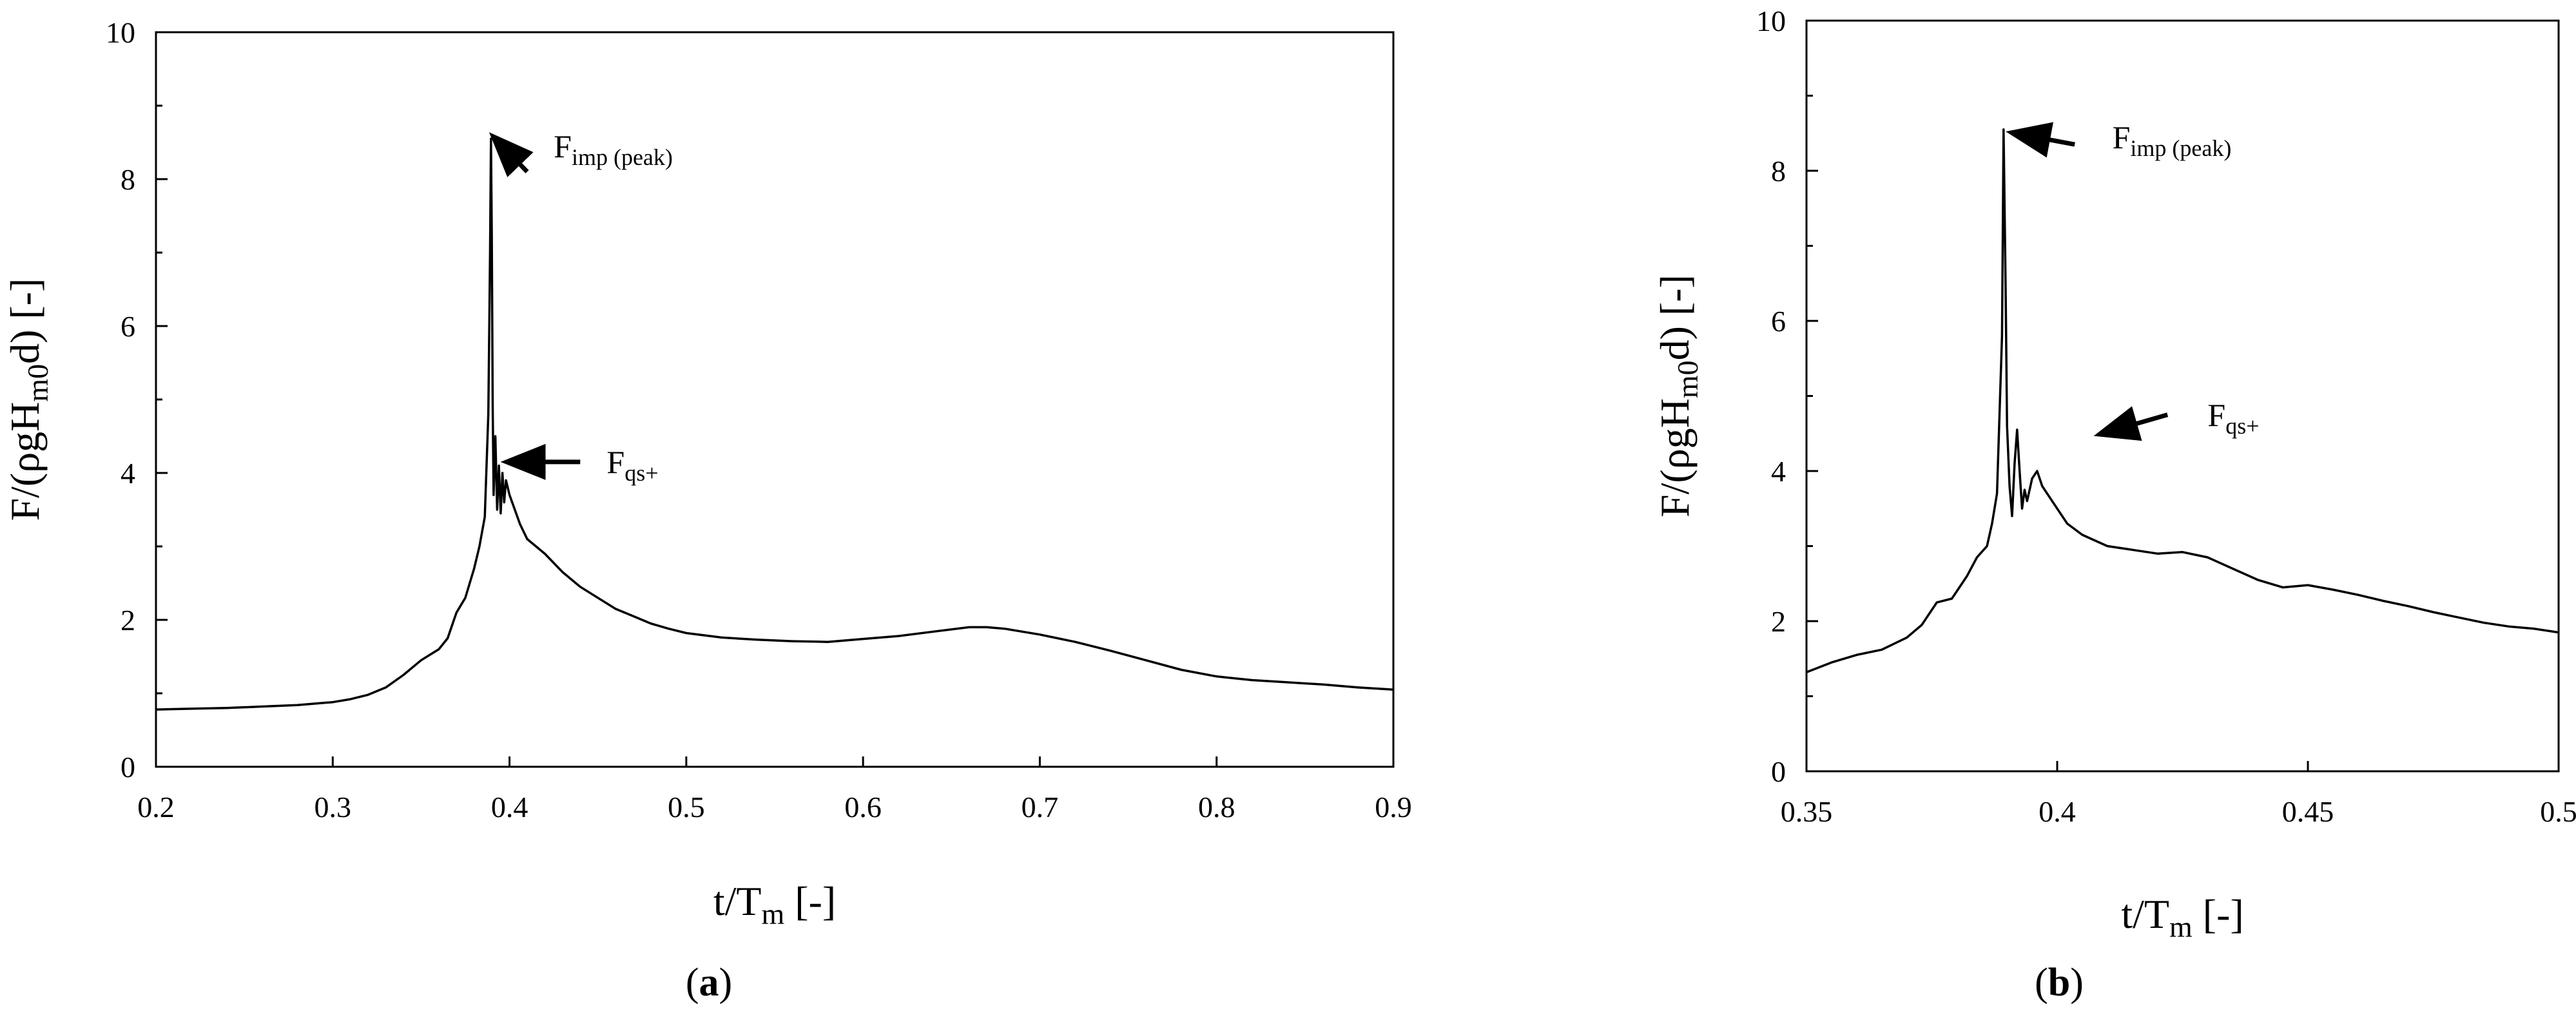  I want to click on x-tick-label: 0.2, so click(156, 807).